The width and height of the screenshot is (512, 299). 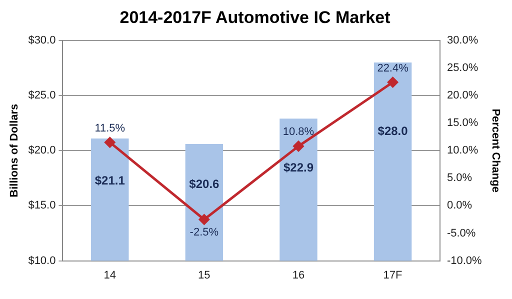 I want to click on data-label: $20.6, so click(x=204, y=184).